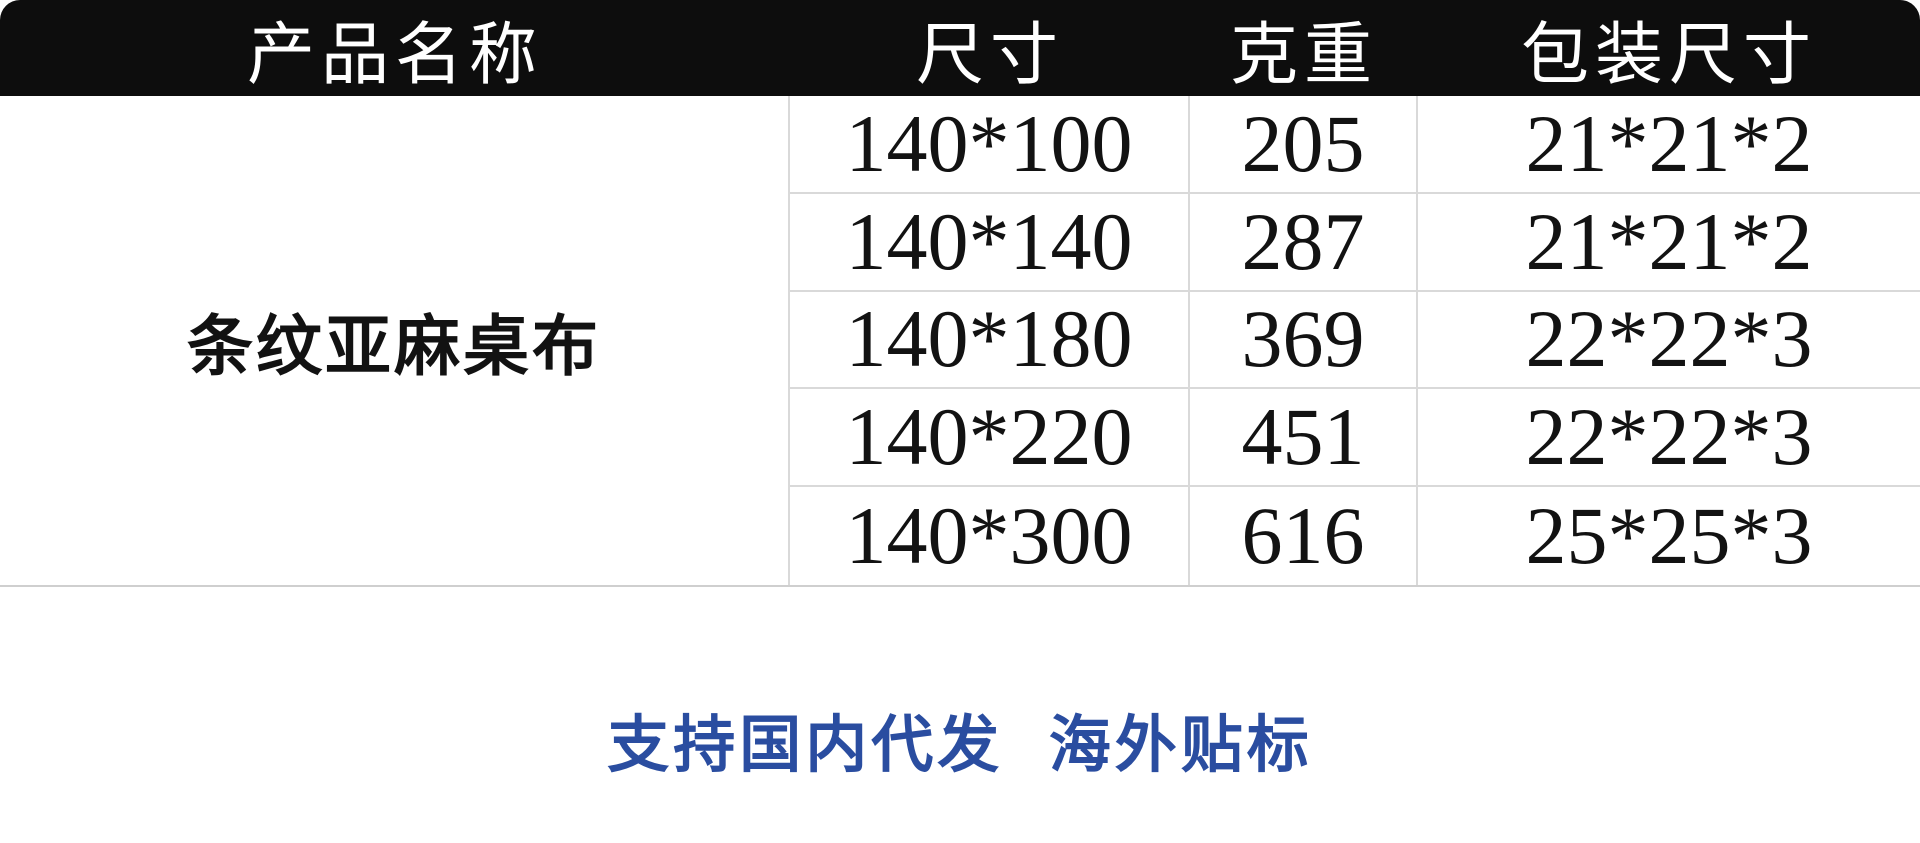  Describe the element at coordinates (990, 242) in the screenshot. I see `size-cell: 140*140` at that location.